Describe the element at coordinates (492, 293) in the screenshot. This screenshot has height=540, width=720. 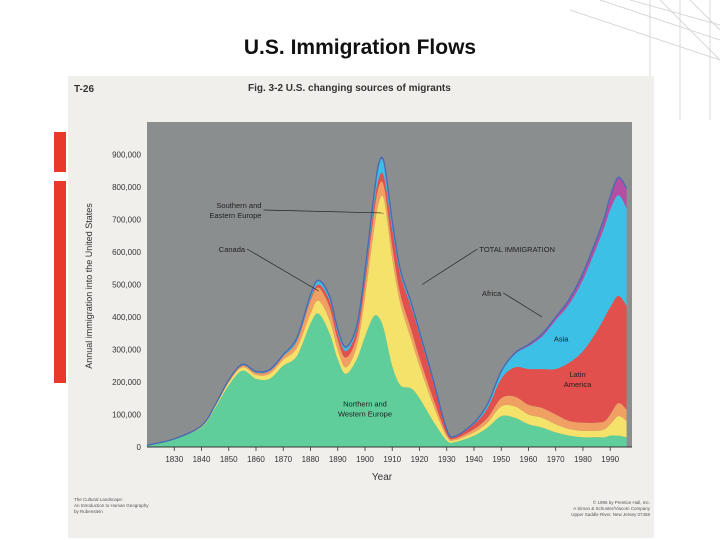
I see `annotation-label: Africa` at that location.